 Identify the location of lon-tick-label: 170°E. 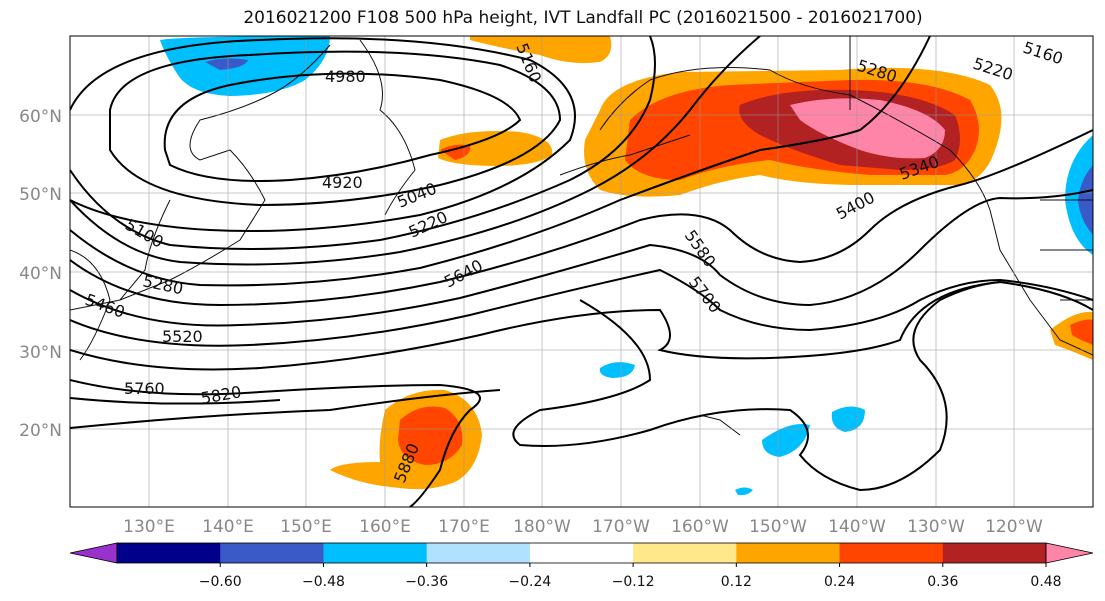
(464, 527).